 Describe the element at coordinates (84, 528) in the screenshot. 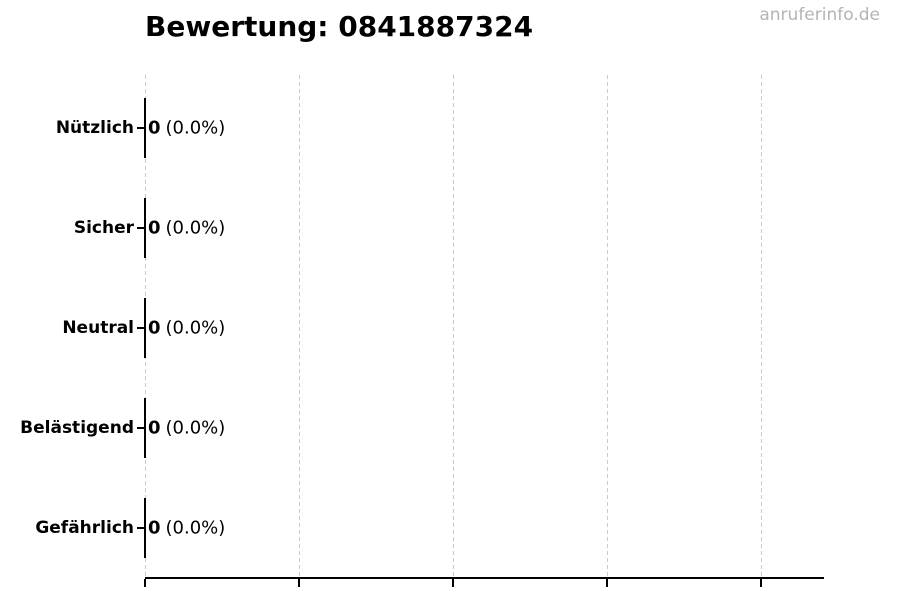

I see `category-label: Gefährlich` at that location.